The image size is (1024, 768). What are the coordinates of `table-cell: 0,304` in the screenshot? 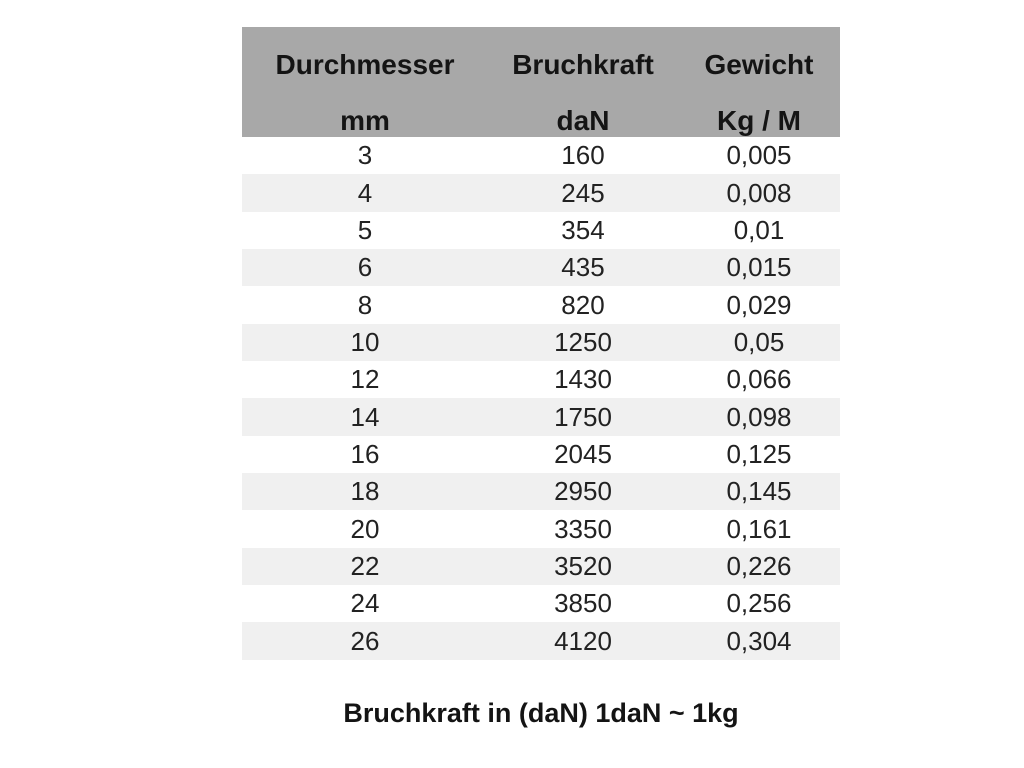 It's located at (759, 641).